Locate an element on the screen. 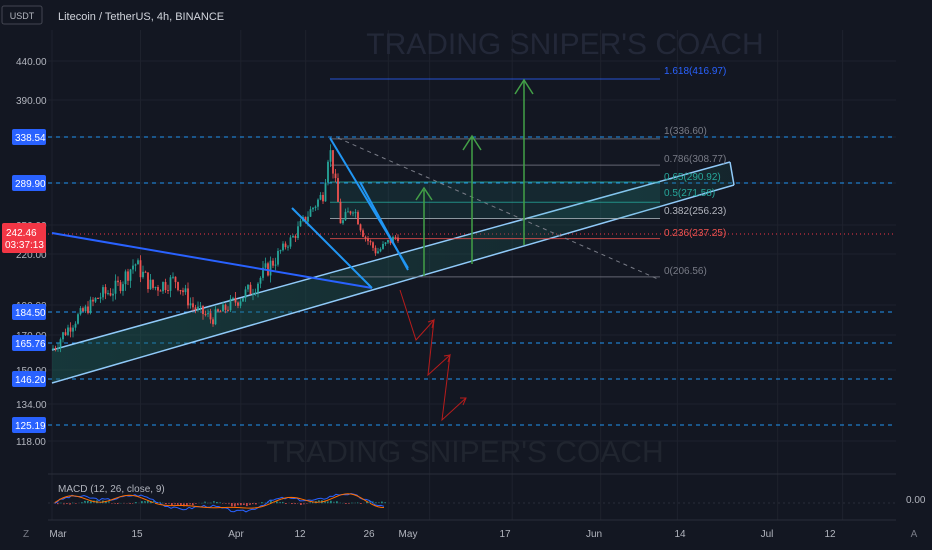 The height and width of the screenshot is (550, 932). macd-signal-line is located at coordinates (219, 501).